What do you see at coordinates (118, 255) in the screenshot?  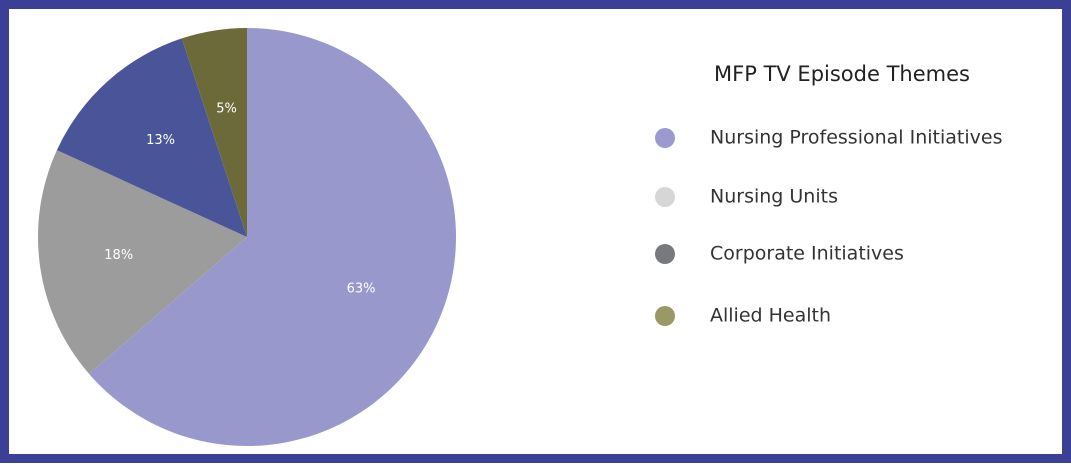 I see `value-label: 18%` at bounding box center [118, 255].